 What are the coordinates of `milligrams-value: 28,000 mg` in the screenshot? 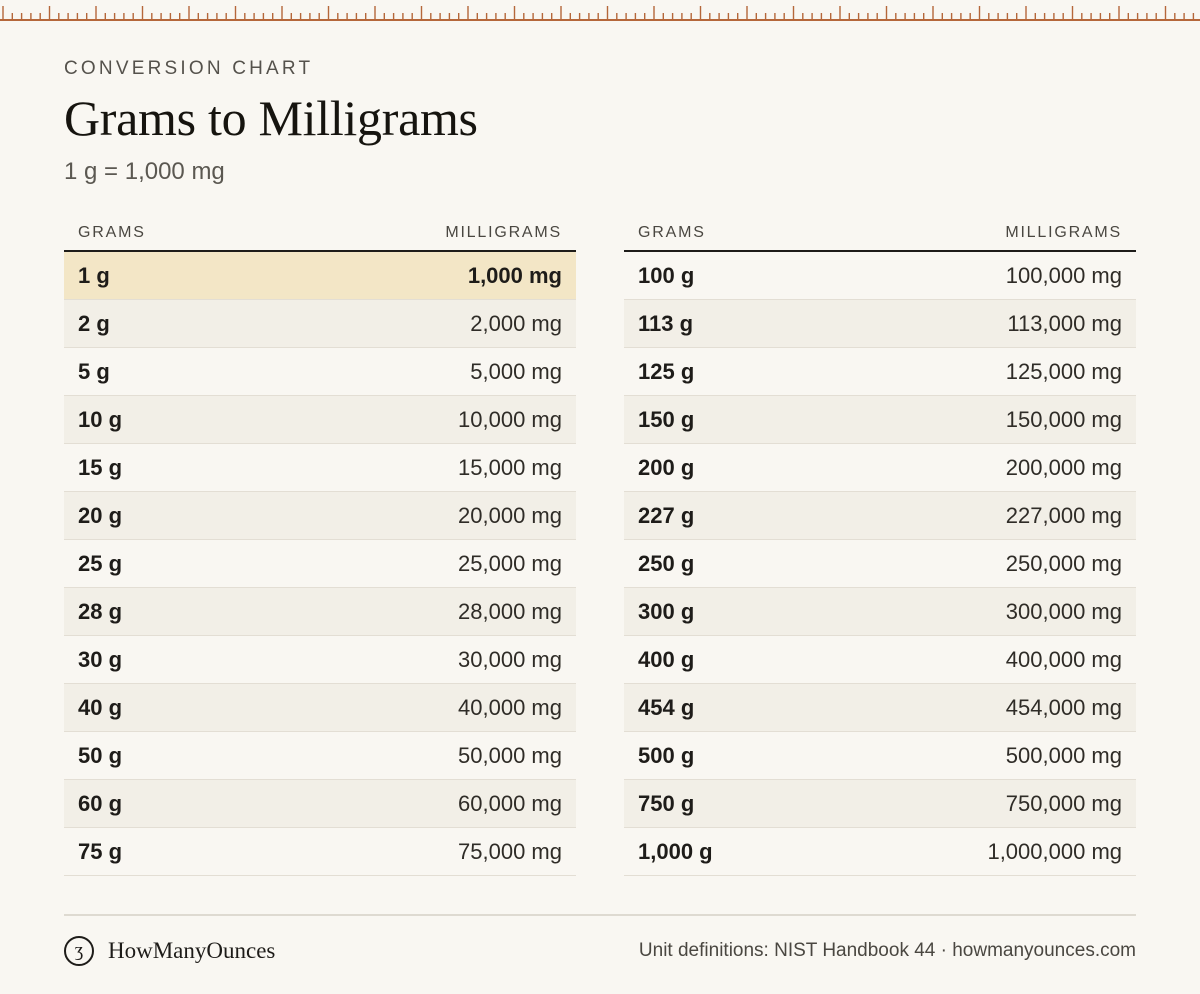 It's located at (510, 611).